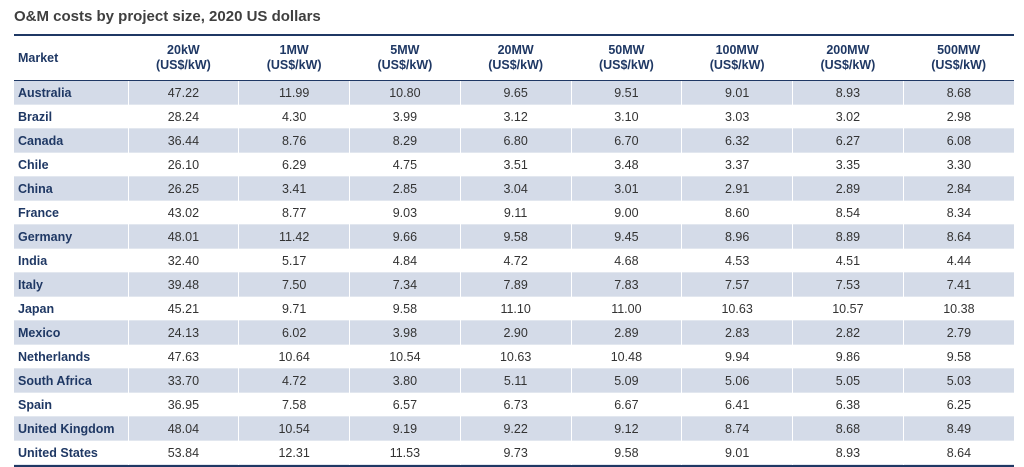 The image size is (1024, 467). I want to click on cost-cell: 5.05, so click(848, 380).